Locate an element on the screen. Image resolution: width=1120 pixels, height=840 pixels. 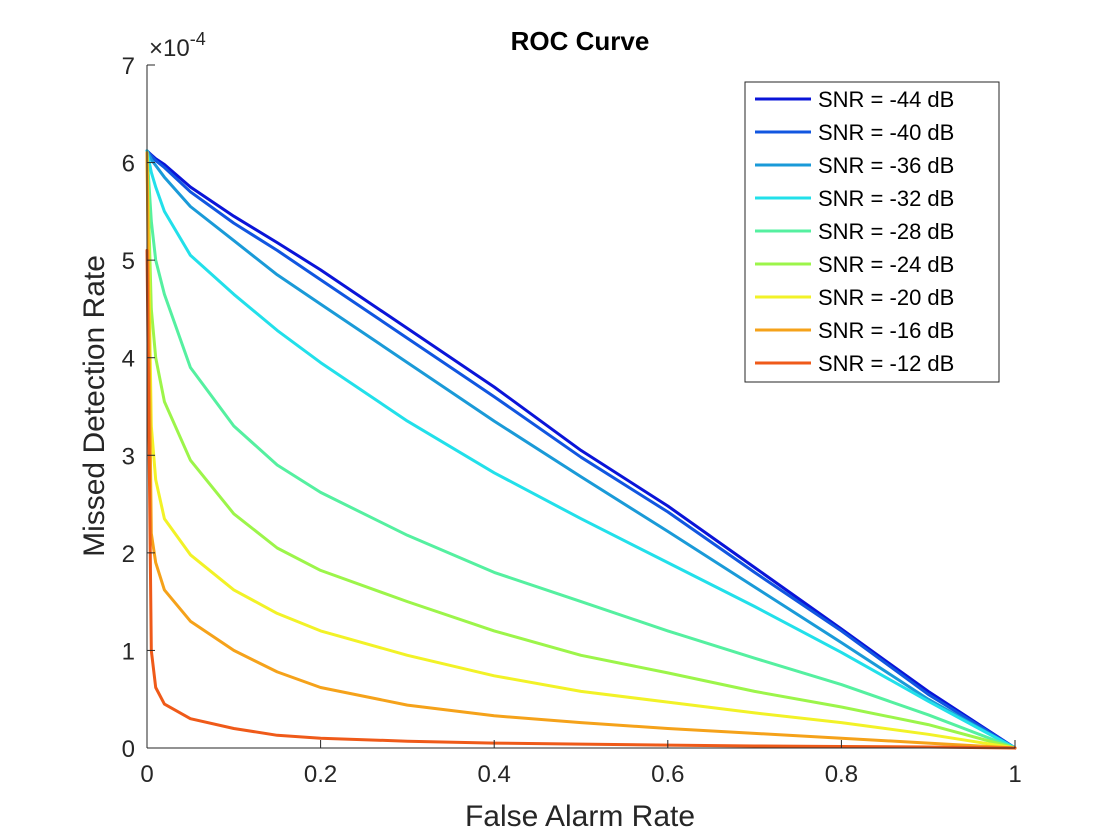
legend-label: SNR = -36 dB is located at coordinates (886, 165).